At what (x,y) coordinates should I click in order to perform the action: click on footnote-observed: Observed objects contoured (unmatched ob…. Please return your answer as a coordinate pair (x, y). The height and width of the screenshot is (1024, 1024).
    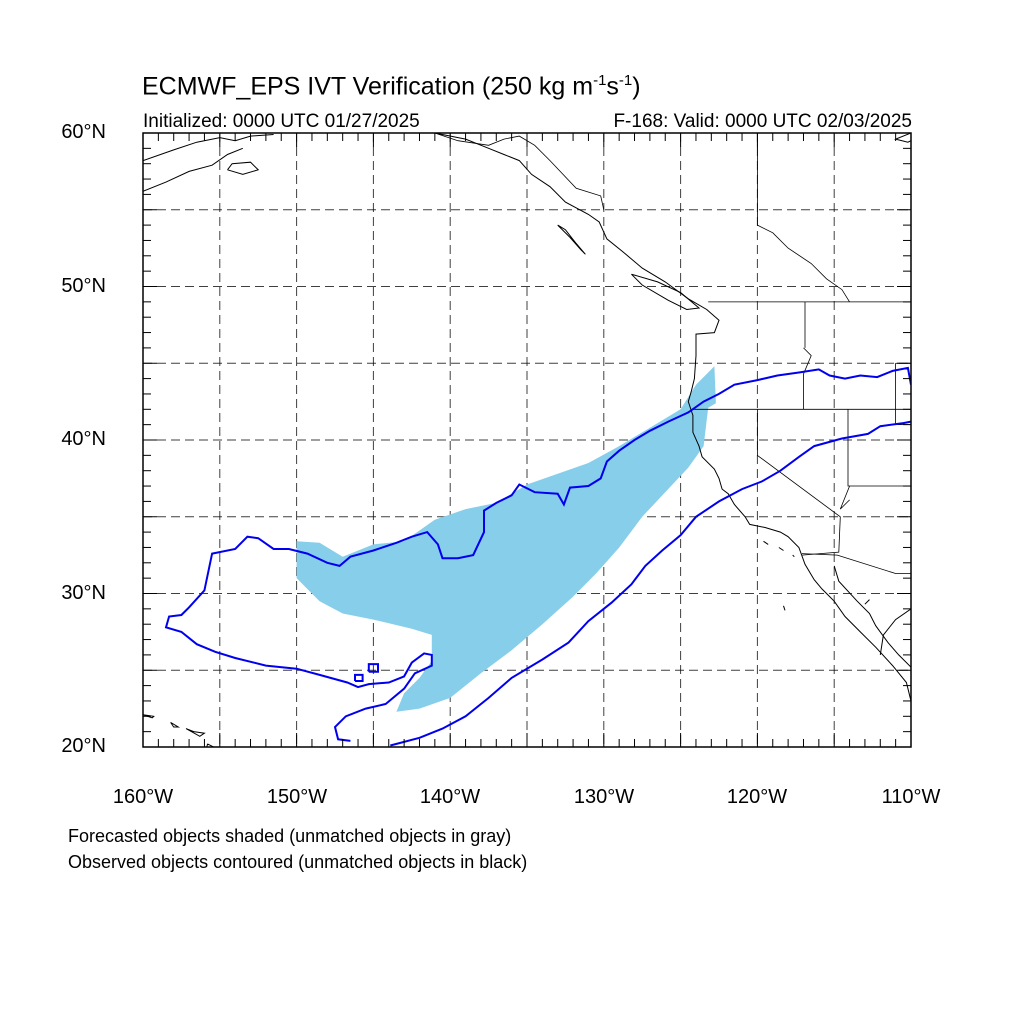
    Looking at the image, I should click on (298, 862).